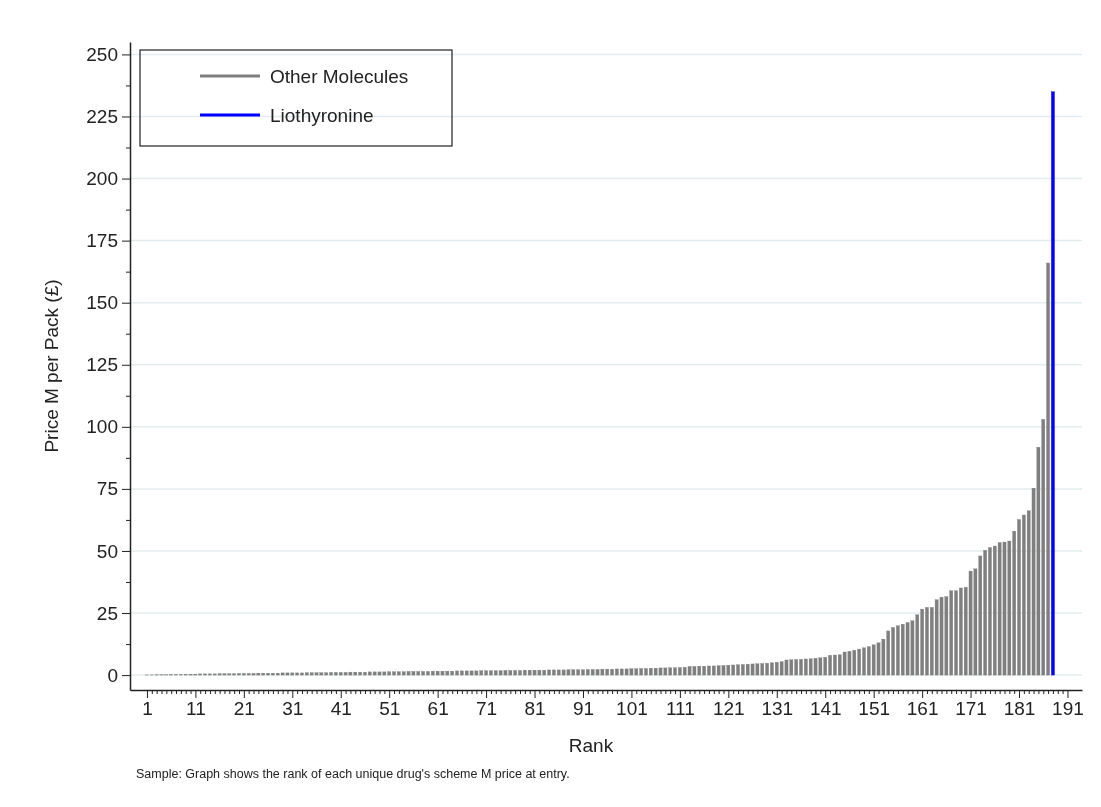 The image size is (1101, 807). Describe the element at coordinates (293, 709) in the screenshot. I see `x-tick-label: 31` at that location.